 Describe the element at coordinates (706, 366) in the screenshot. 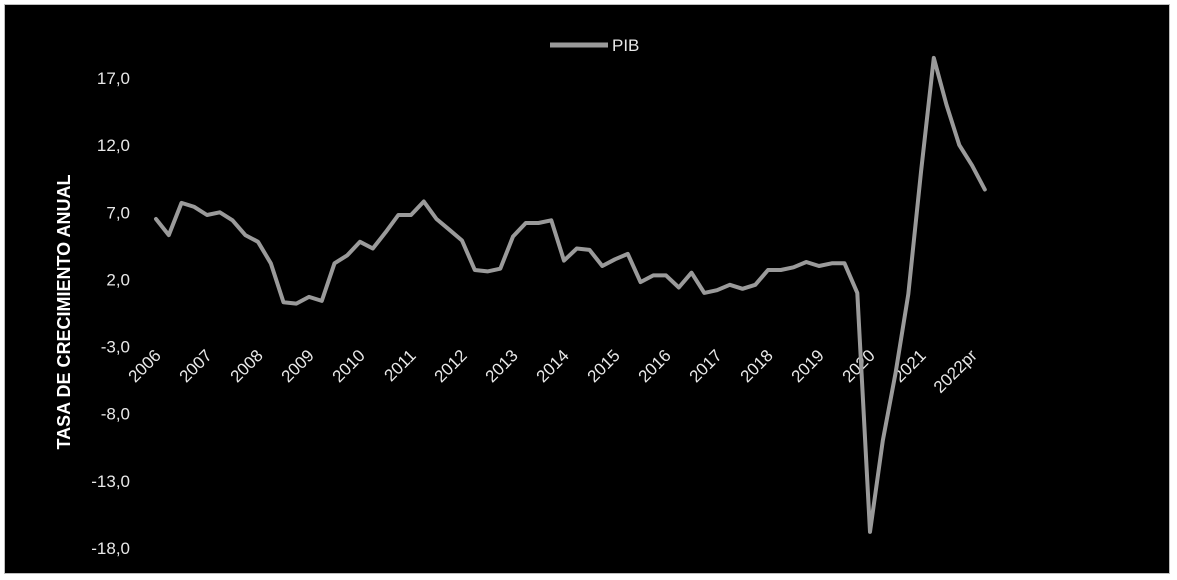

I see `x-tick-label: 2017` at that location.